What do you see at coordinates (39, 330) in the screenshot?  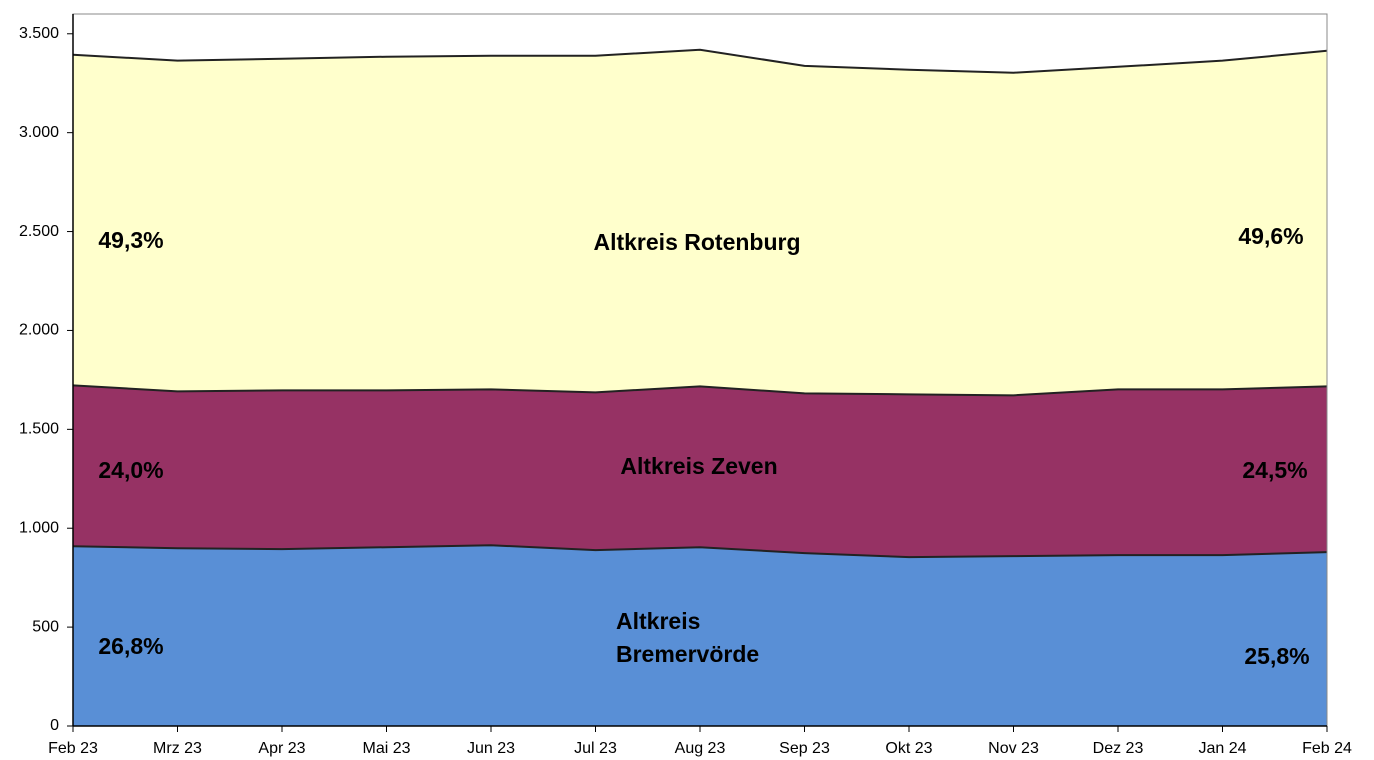 I see `y-tick-label: 2.000` at bounding box center [39, 330].